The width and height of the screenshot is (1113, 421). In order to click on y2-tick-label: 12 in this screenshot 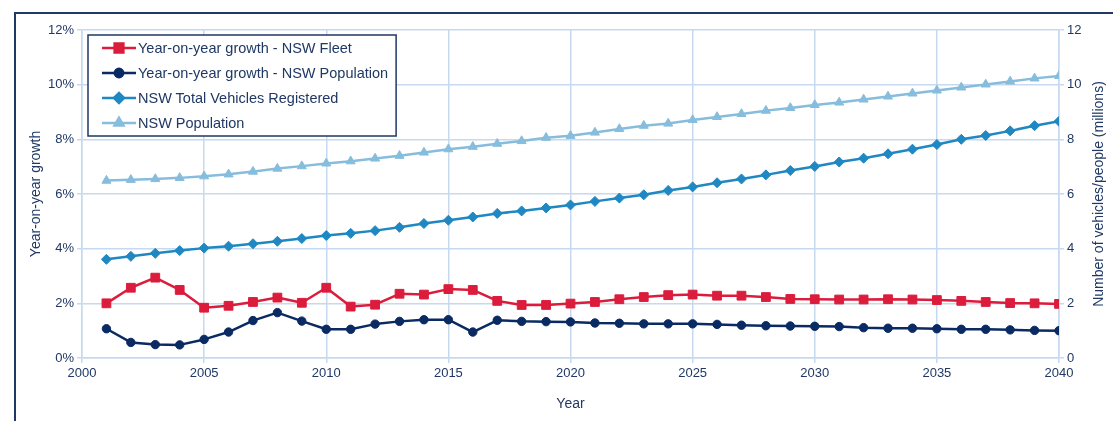, I will do `click(1074, 29)`.